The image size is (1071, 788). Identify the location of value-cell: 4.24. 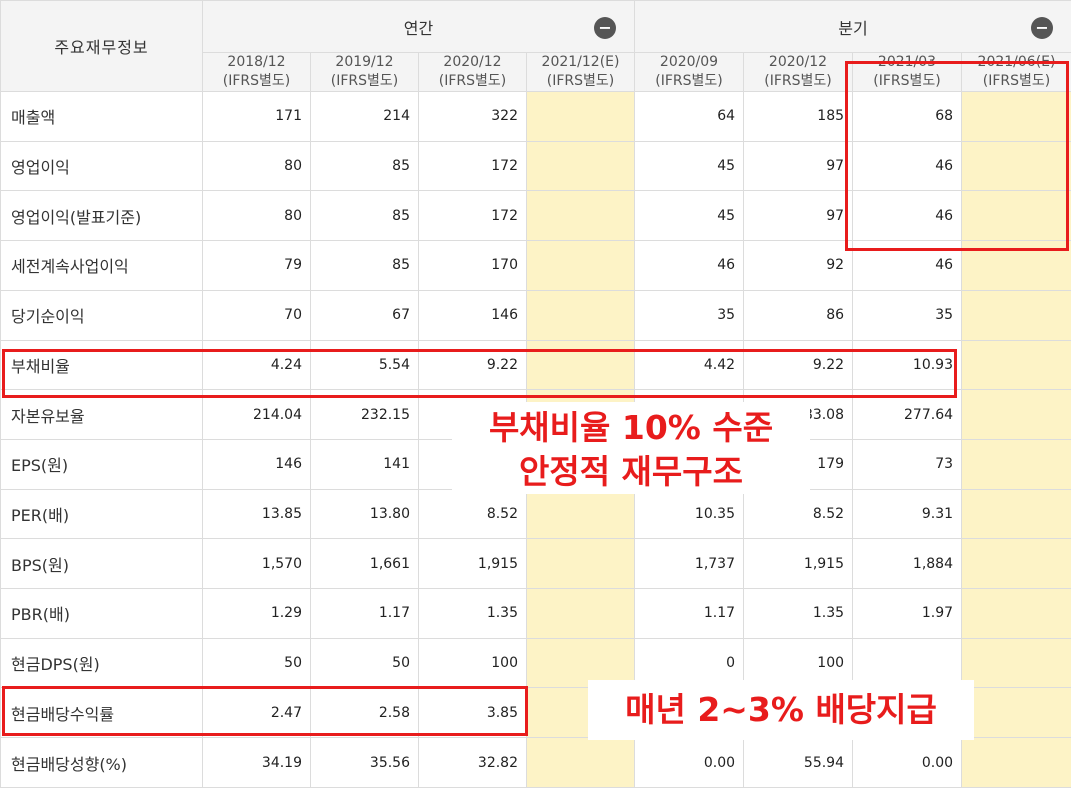
(256, 365).